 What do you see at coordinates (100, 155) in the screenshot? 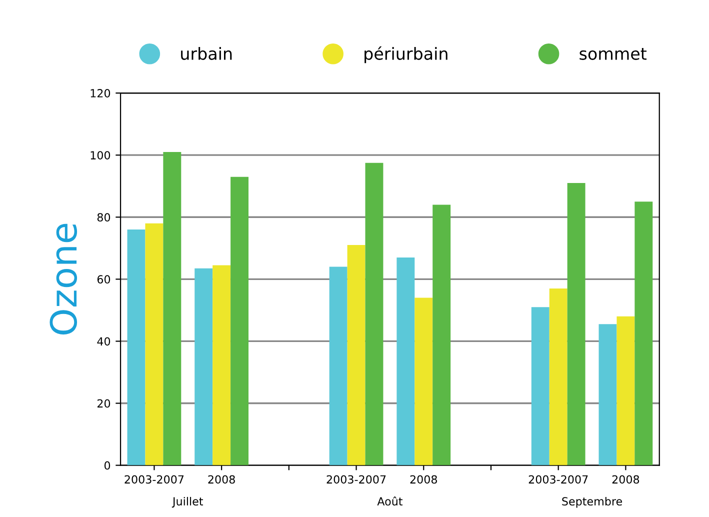
I see `y-tick-label: 100` at bounding box center [100, 155].